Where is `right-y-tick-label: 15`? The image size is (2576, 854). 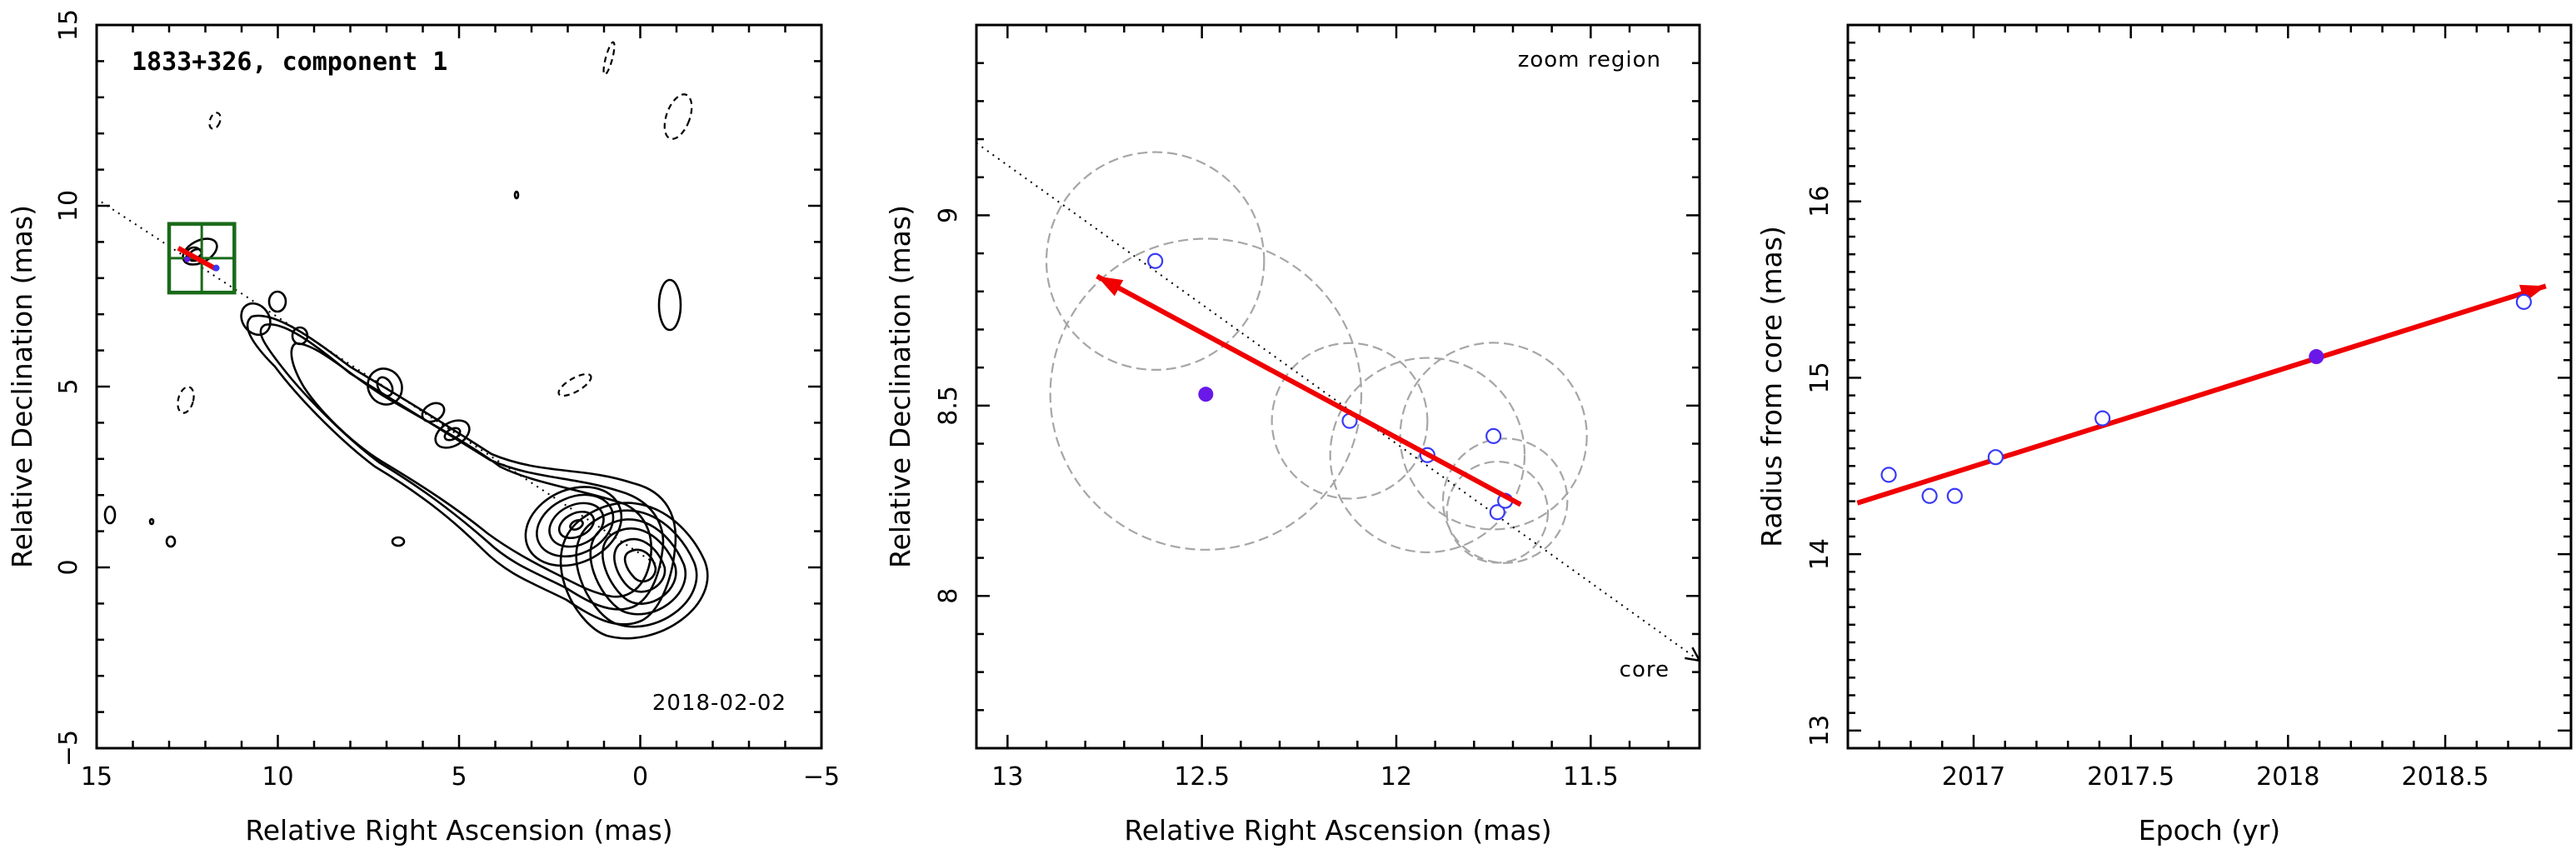 right-y-tick-label: 15 is located at coordinates (1820, 377).